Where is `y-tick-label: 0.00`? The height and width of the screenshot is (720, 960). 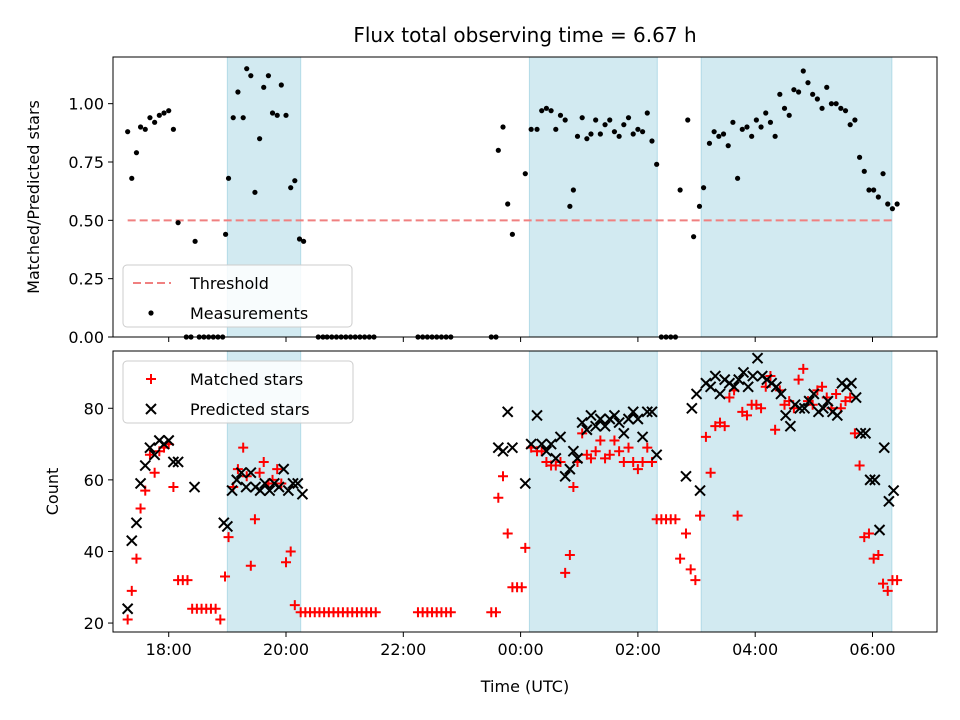
y-tick-label: 0.00 is located at coordinates (86, 337).